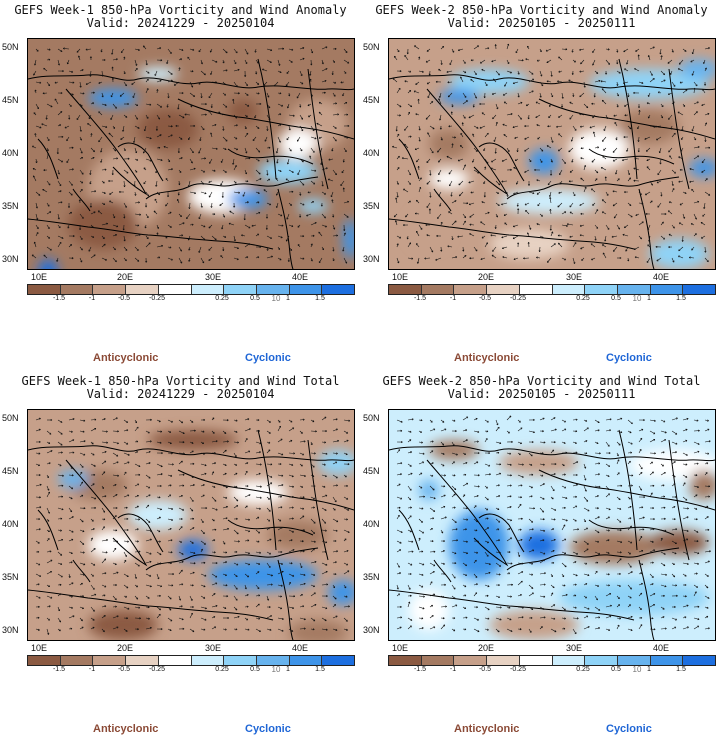  What do you see at coordinates (300, 648) in the screenshot?
I see `lon-label-40e: 40E` at bounding box center [300, 648].